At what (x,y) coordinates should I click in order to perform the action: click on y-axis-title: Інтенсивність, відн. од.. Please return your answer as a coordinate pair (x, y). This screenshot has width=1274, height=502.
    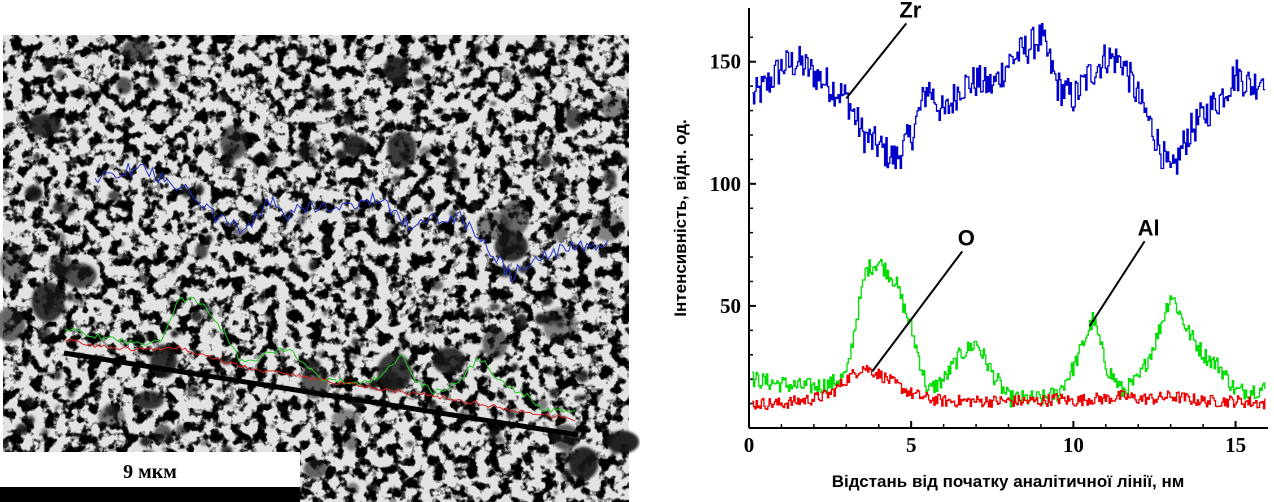
    Looking at the image, I should click on (680, 217).